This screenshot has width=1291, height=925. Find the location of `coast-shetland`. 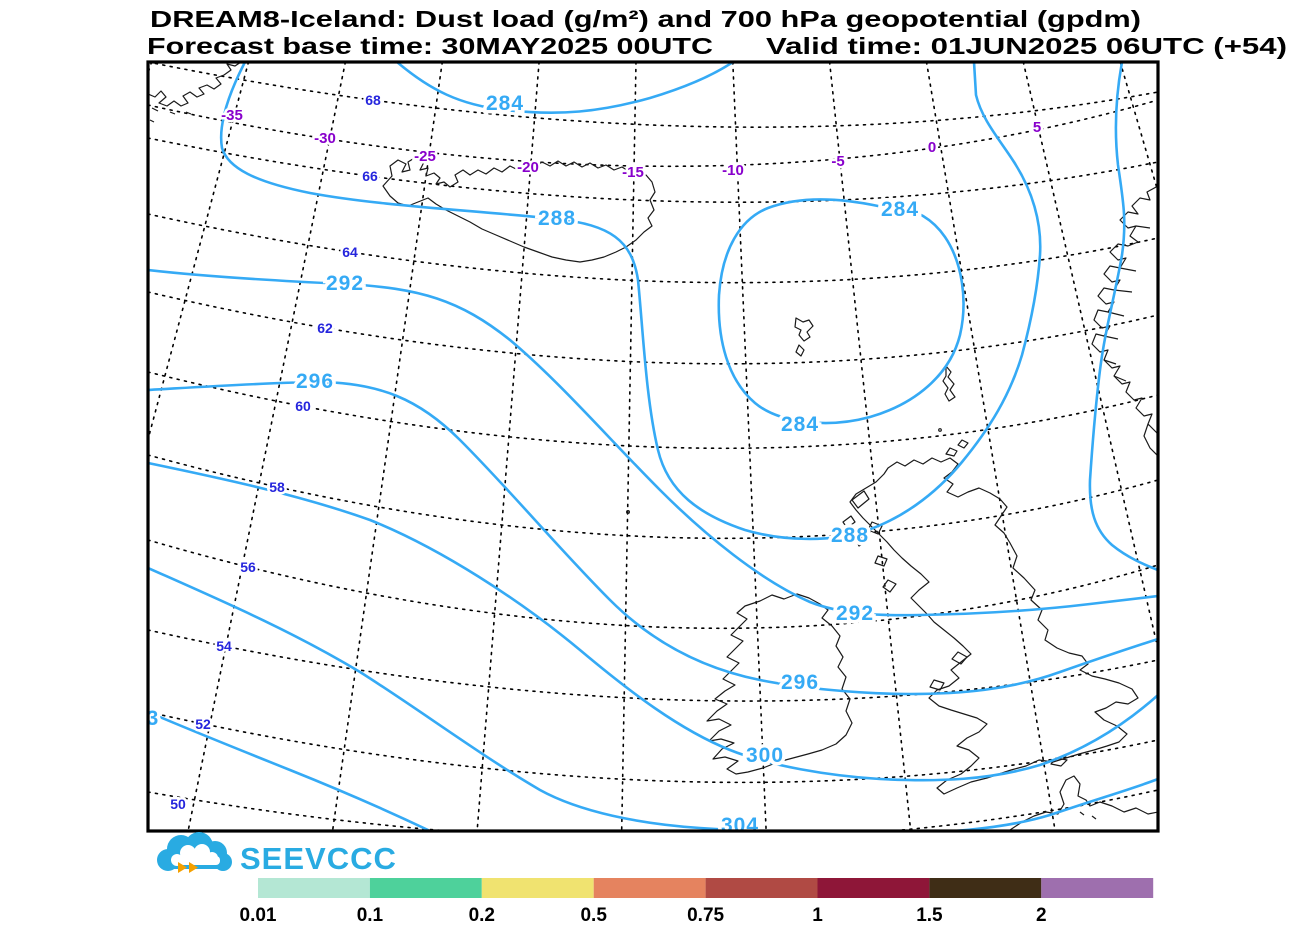

coast-shetland is located at coordinates (949, 383).